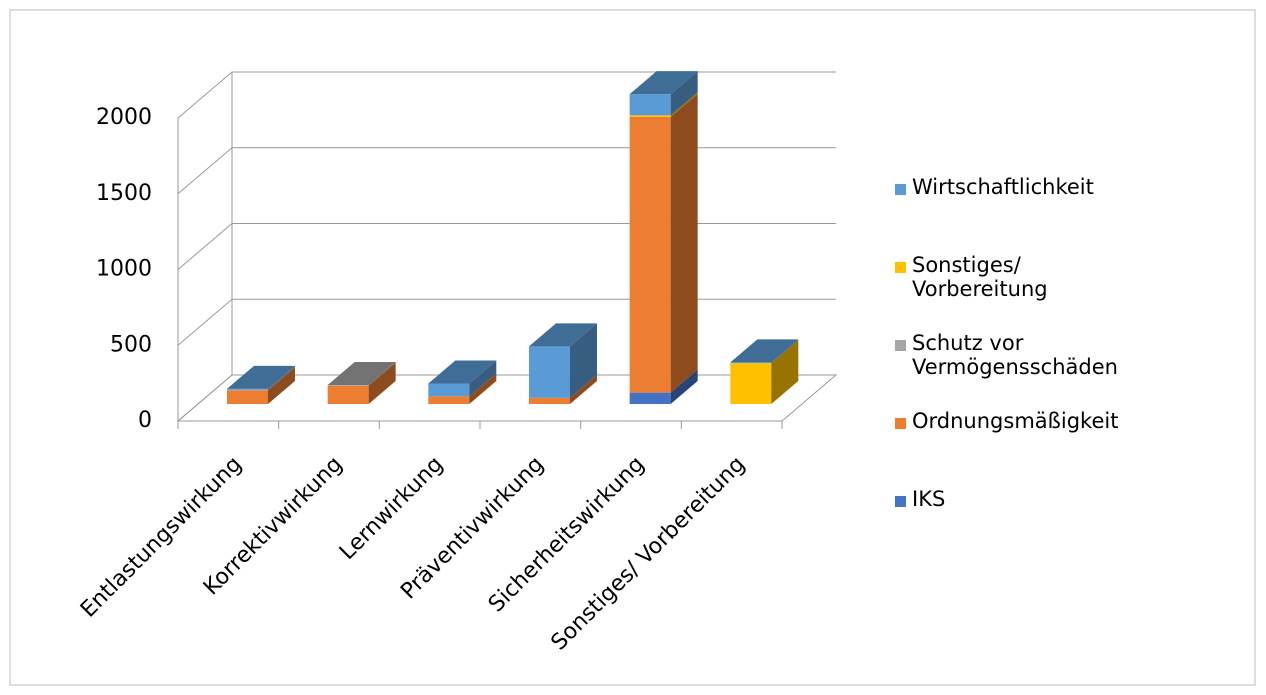  I want to click on legend-item: Wirtschaftlichkeit, so click(1070, 187).